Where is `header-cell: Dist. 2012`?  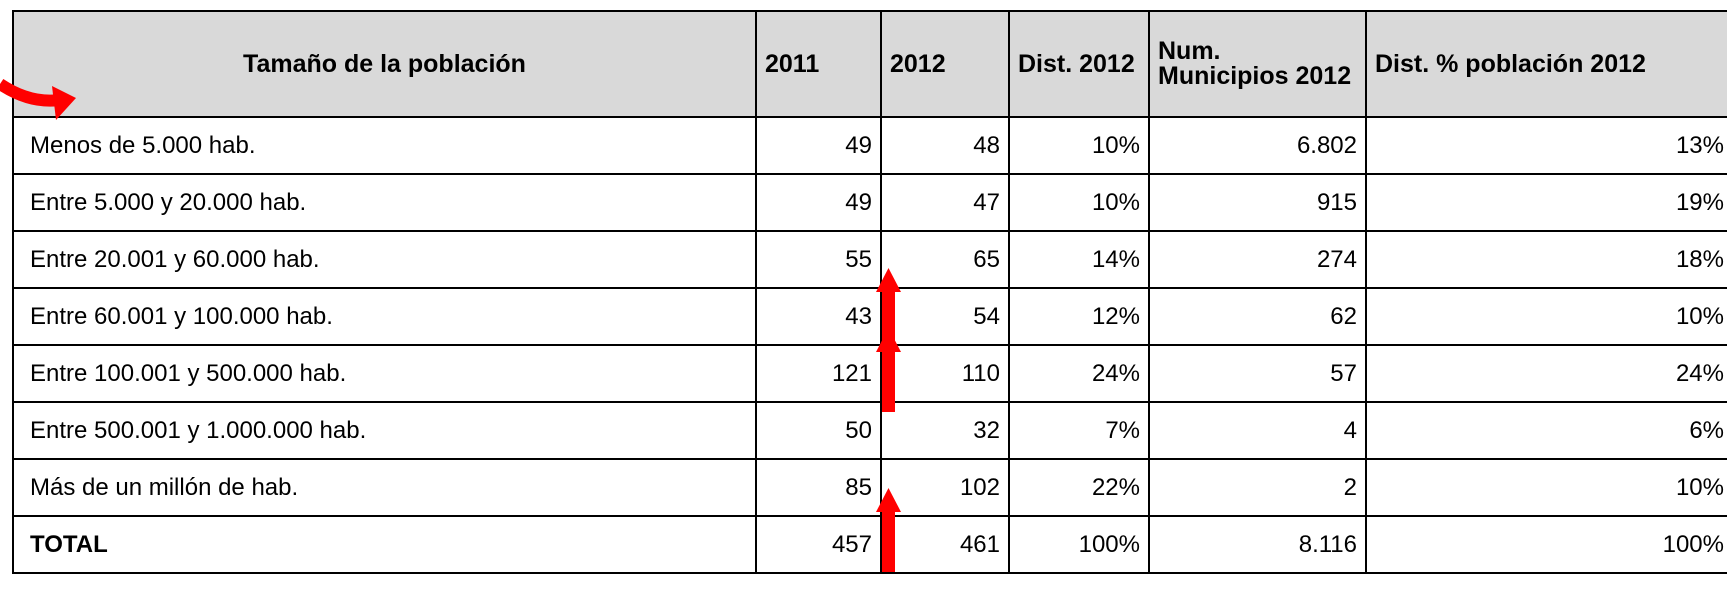
header-cell: Dist. 2012 is located at coordinates (1079, 64).